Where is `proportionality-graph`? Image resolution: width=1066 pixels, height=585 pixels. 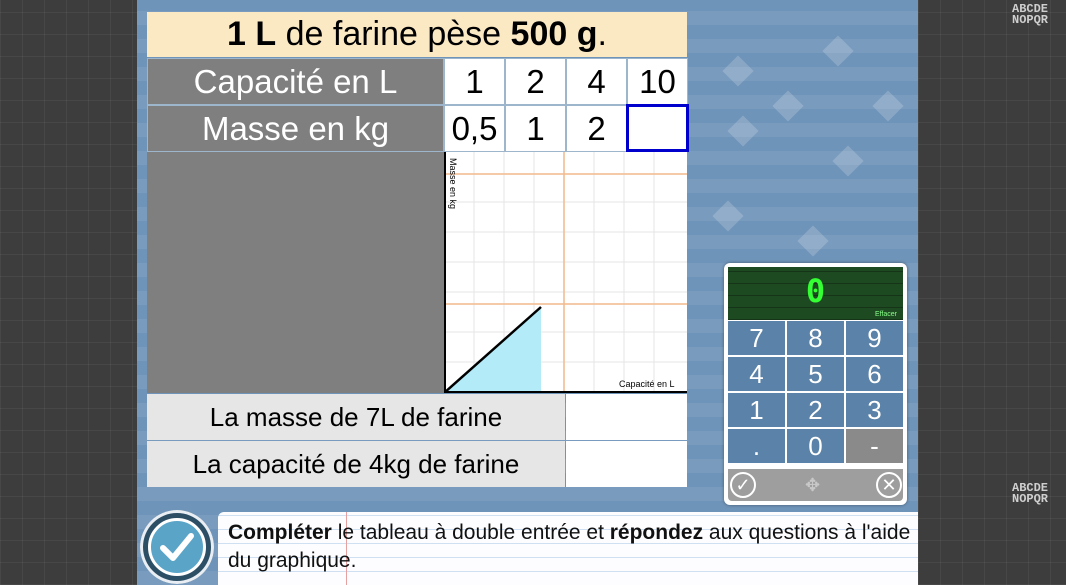 proportionality-graph is located at coordinates (565, 272).